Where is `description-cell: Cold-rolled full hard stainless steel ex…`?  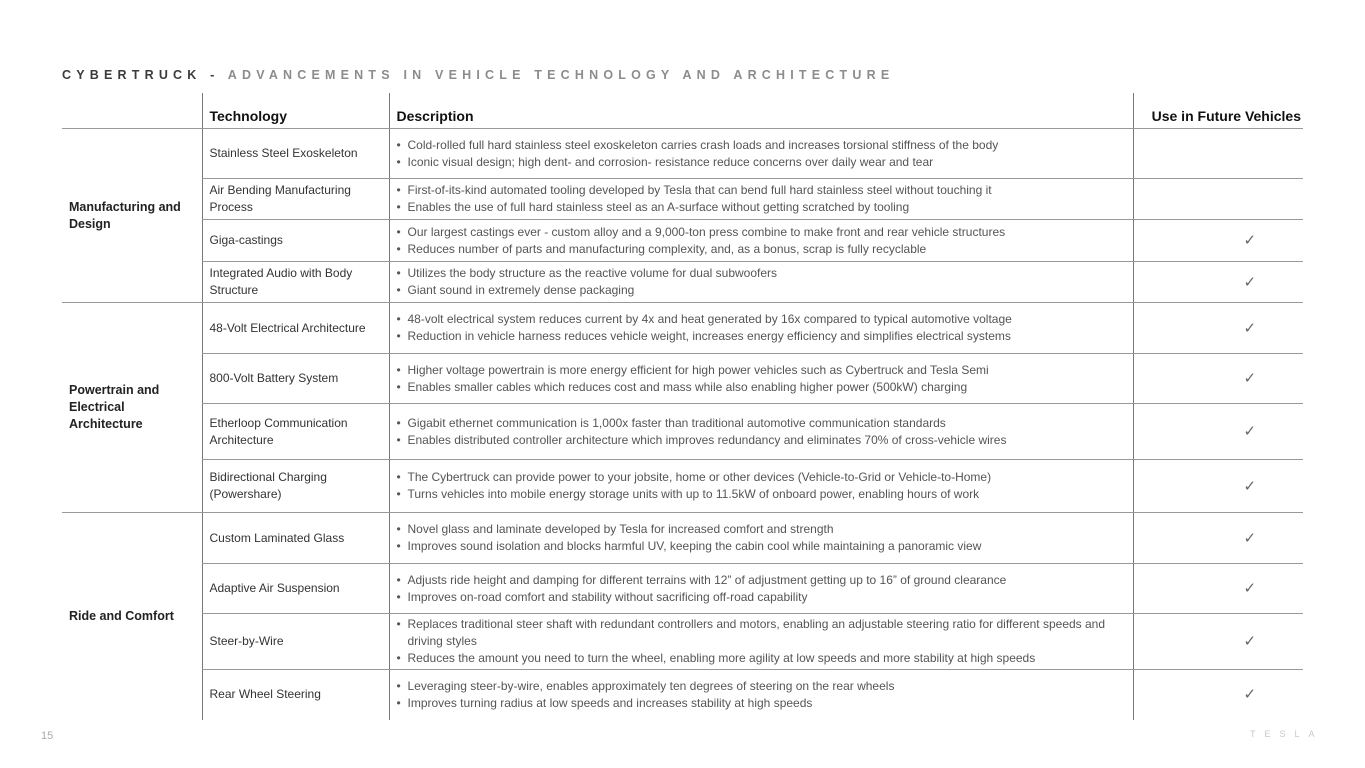
description-cell: Cold-rolled full hard stainless steel ex… is located at coordinates (760, 153).